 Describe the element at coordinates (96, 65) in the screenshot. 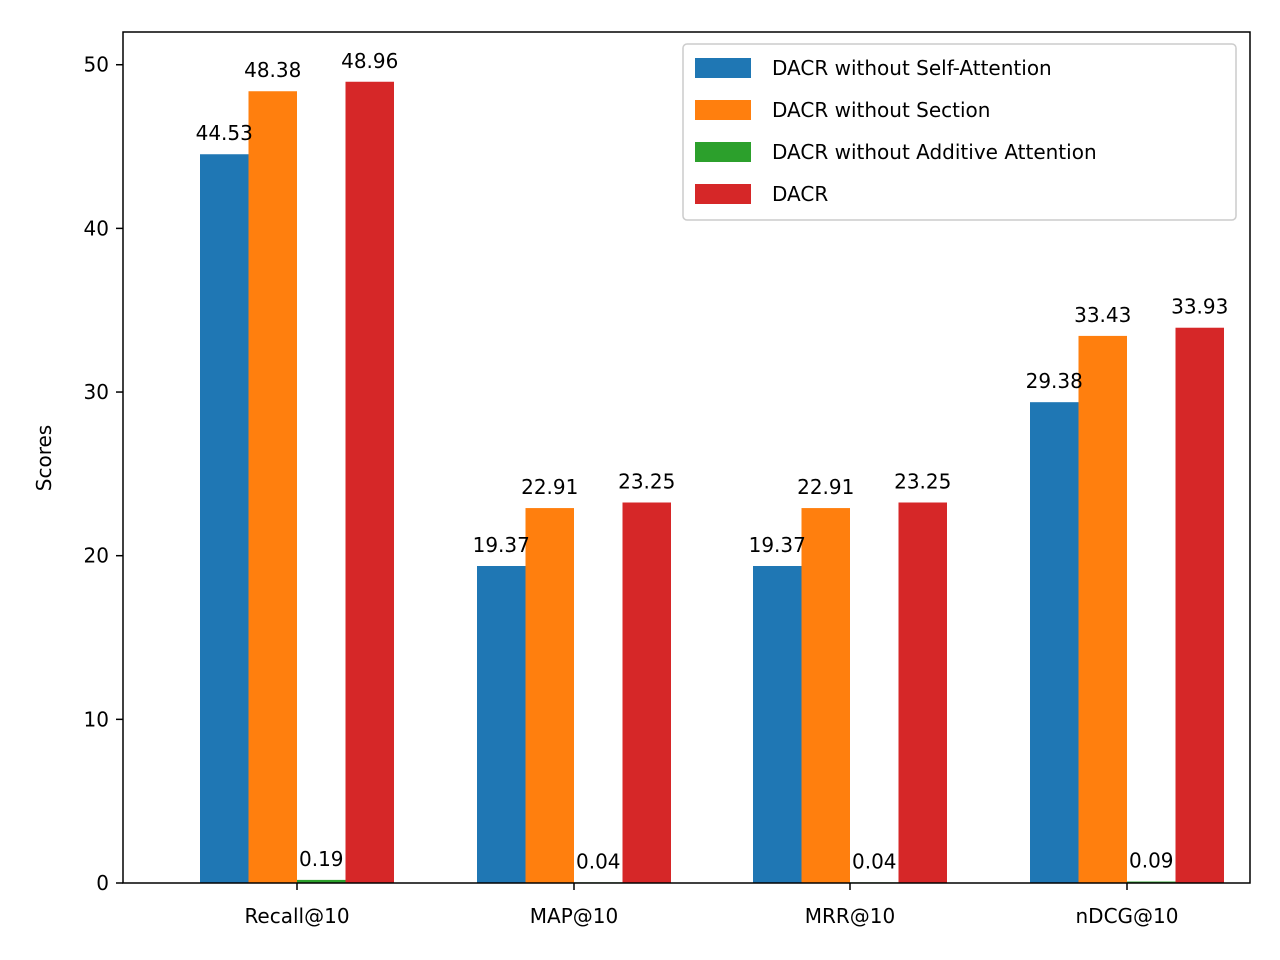

I see `y-tick-label: 50` at that location.